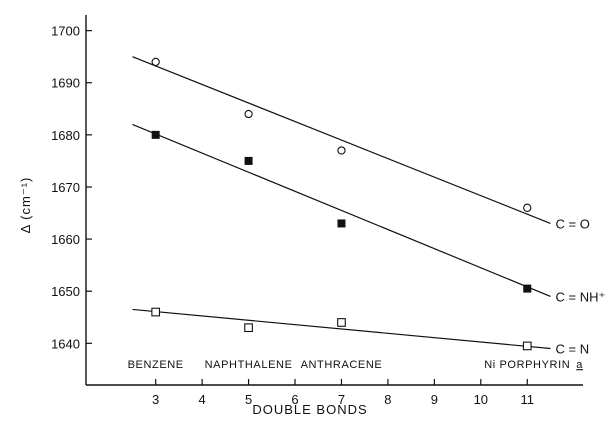 The width and height of the screenshot is (612, 423). What do you see at coordinates (249, 365) in the screenshot?
I see `compound-label: NAPHTHALENE` at bounding box center [249, 365].